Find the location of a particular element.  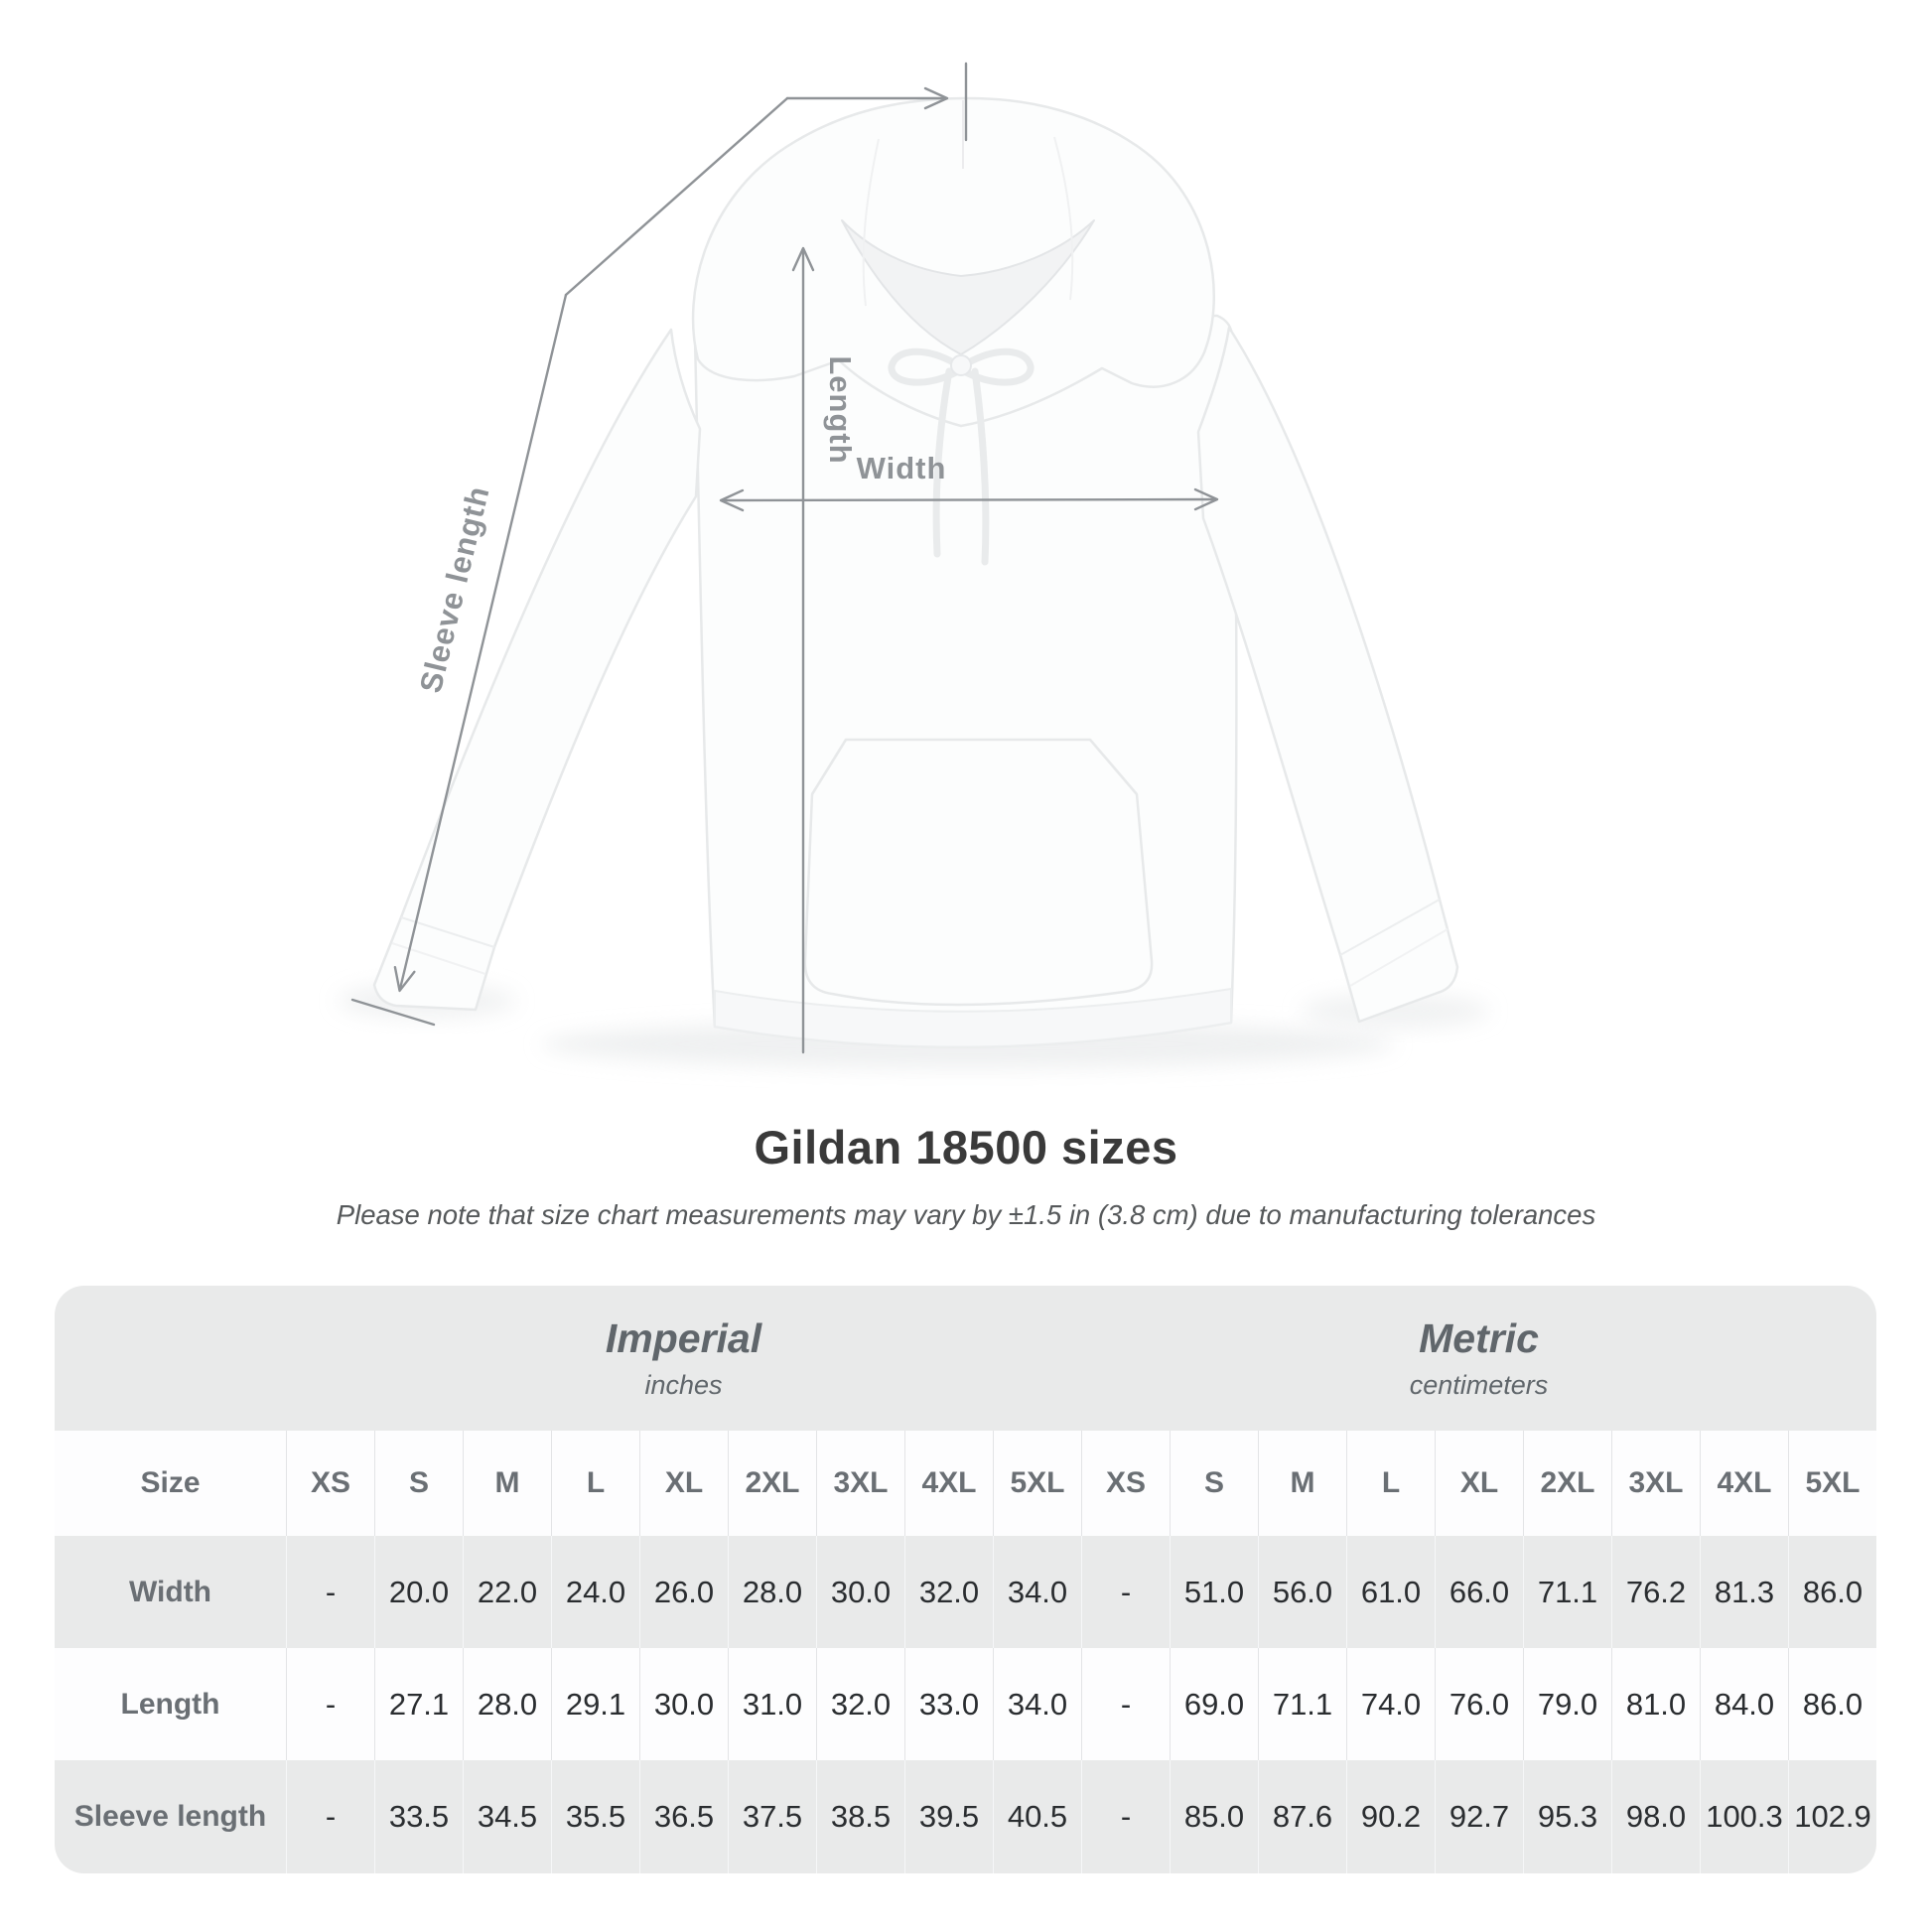

value-cell: 95.3 is located at coordinates (1567, 1817).